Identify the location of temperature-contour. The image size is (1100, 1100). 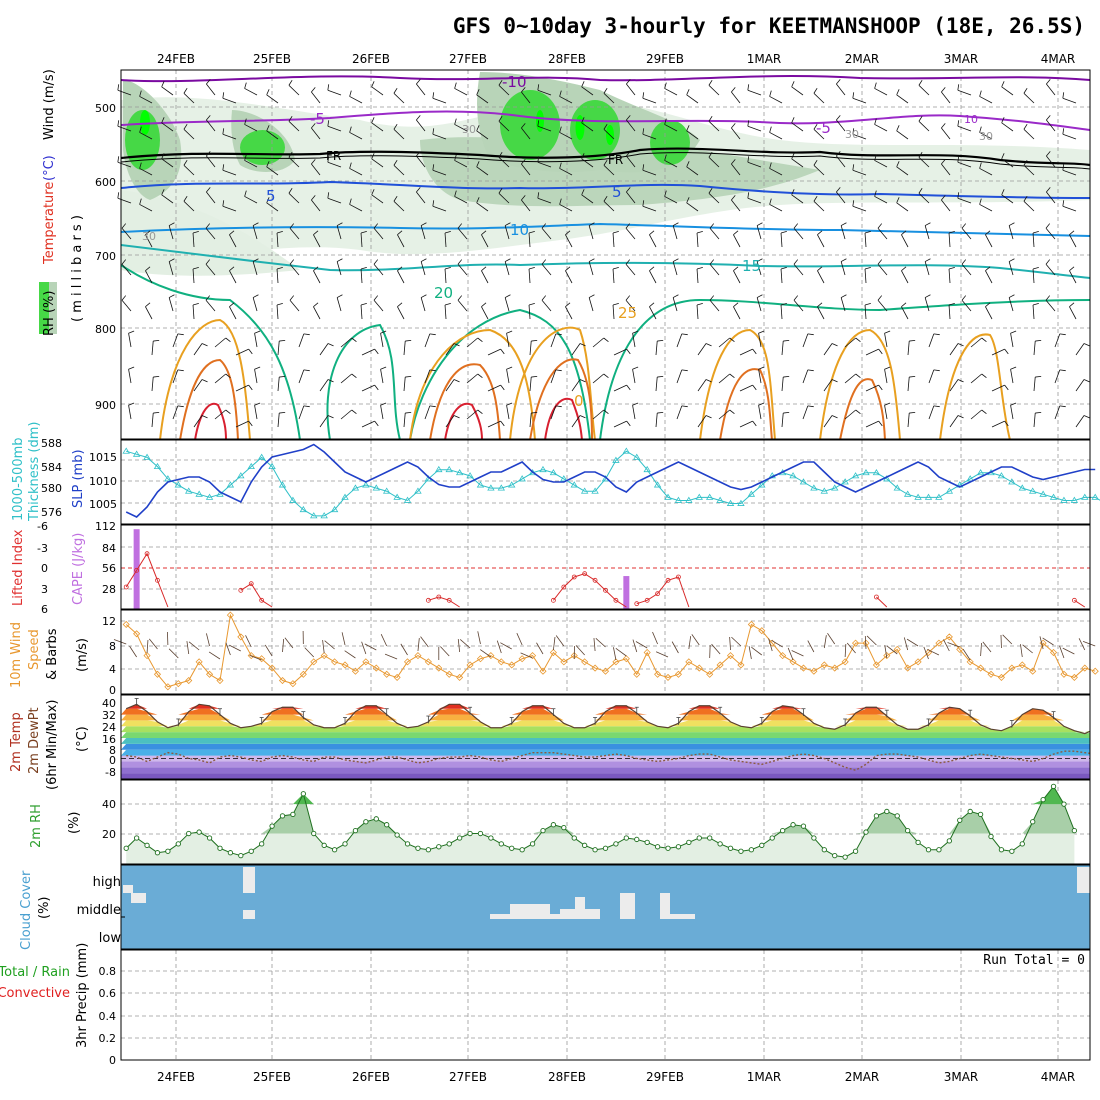
(585, 379).